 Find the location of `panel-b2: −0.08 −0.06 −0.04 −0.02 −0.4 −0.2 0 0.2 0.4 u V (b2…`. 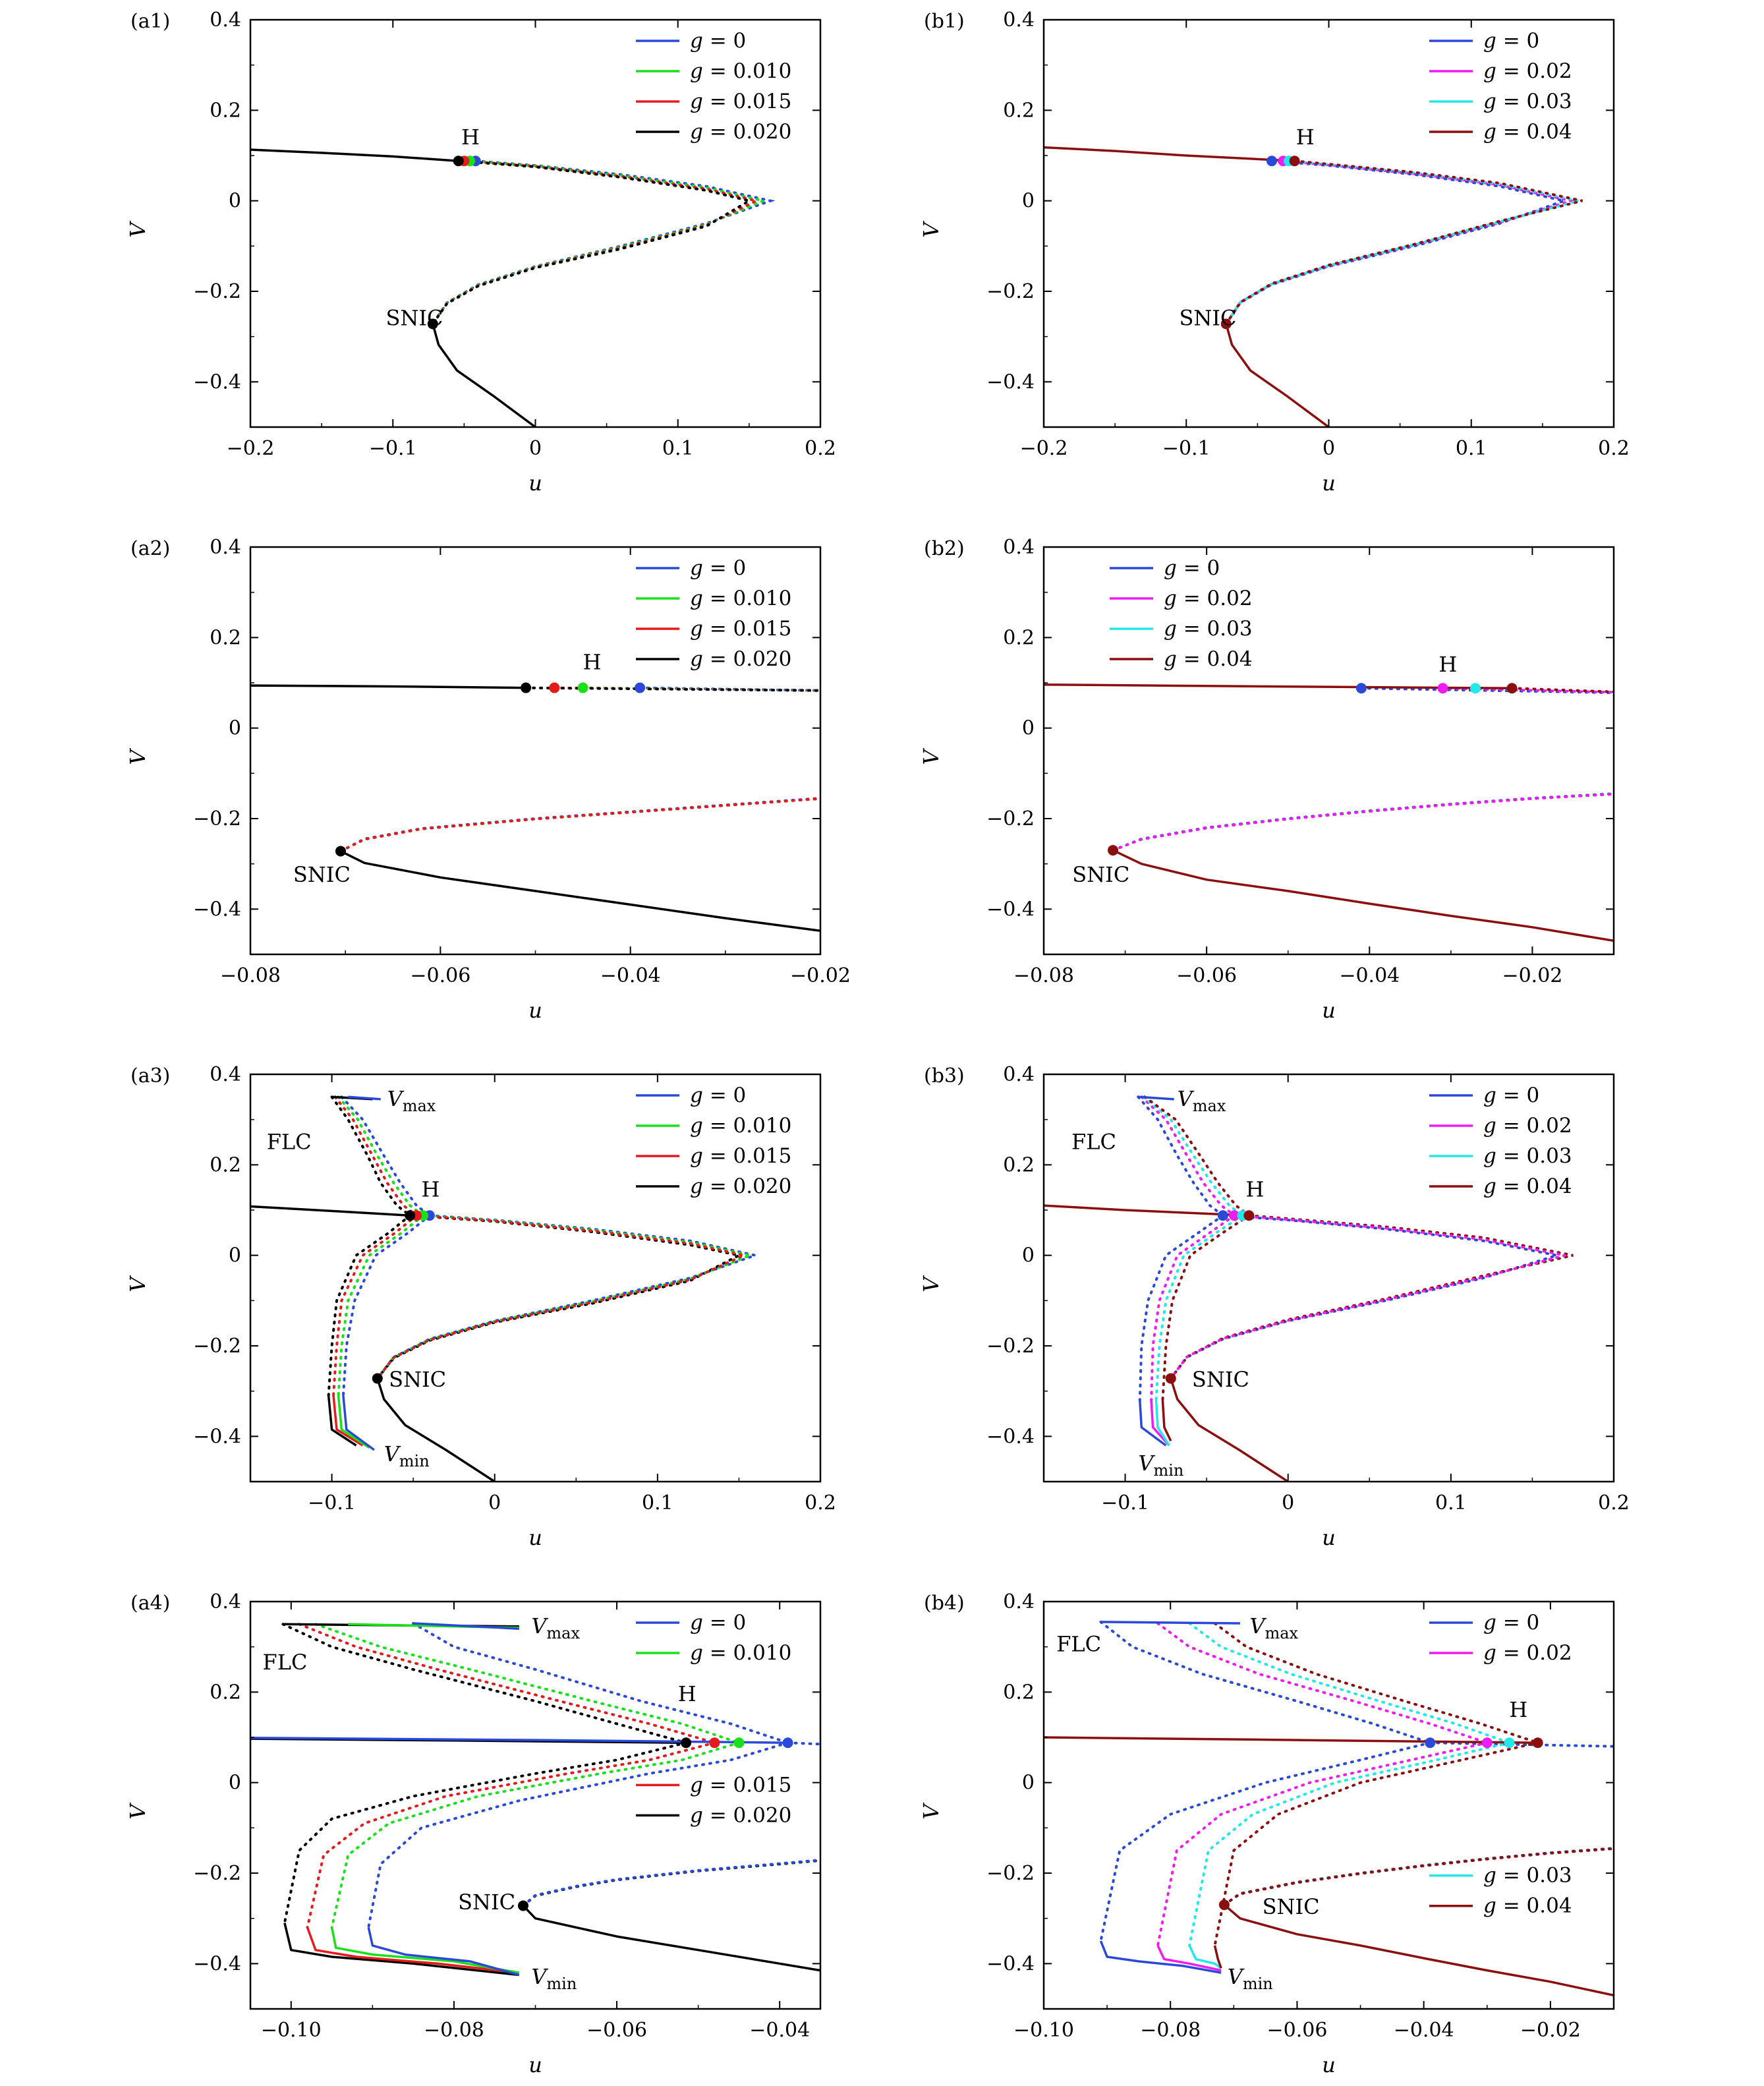

panel-b2: −0.08 −0.06 −0.04 −0.02 −0.4 −0.2 0 0.2 0.4 u V (b2… is located at coordinates (1267, 779).